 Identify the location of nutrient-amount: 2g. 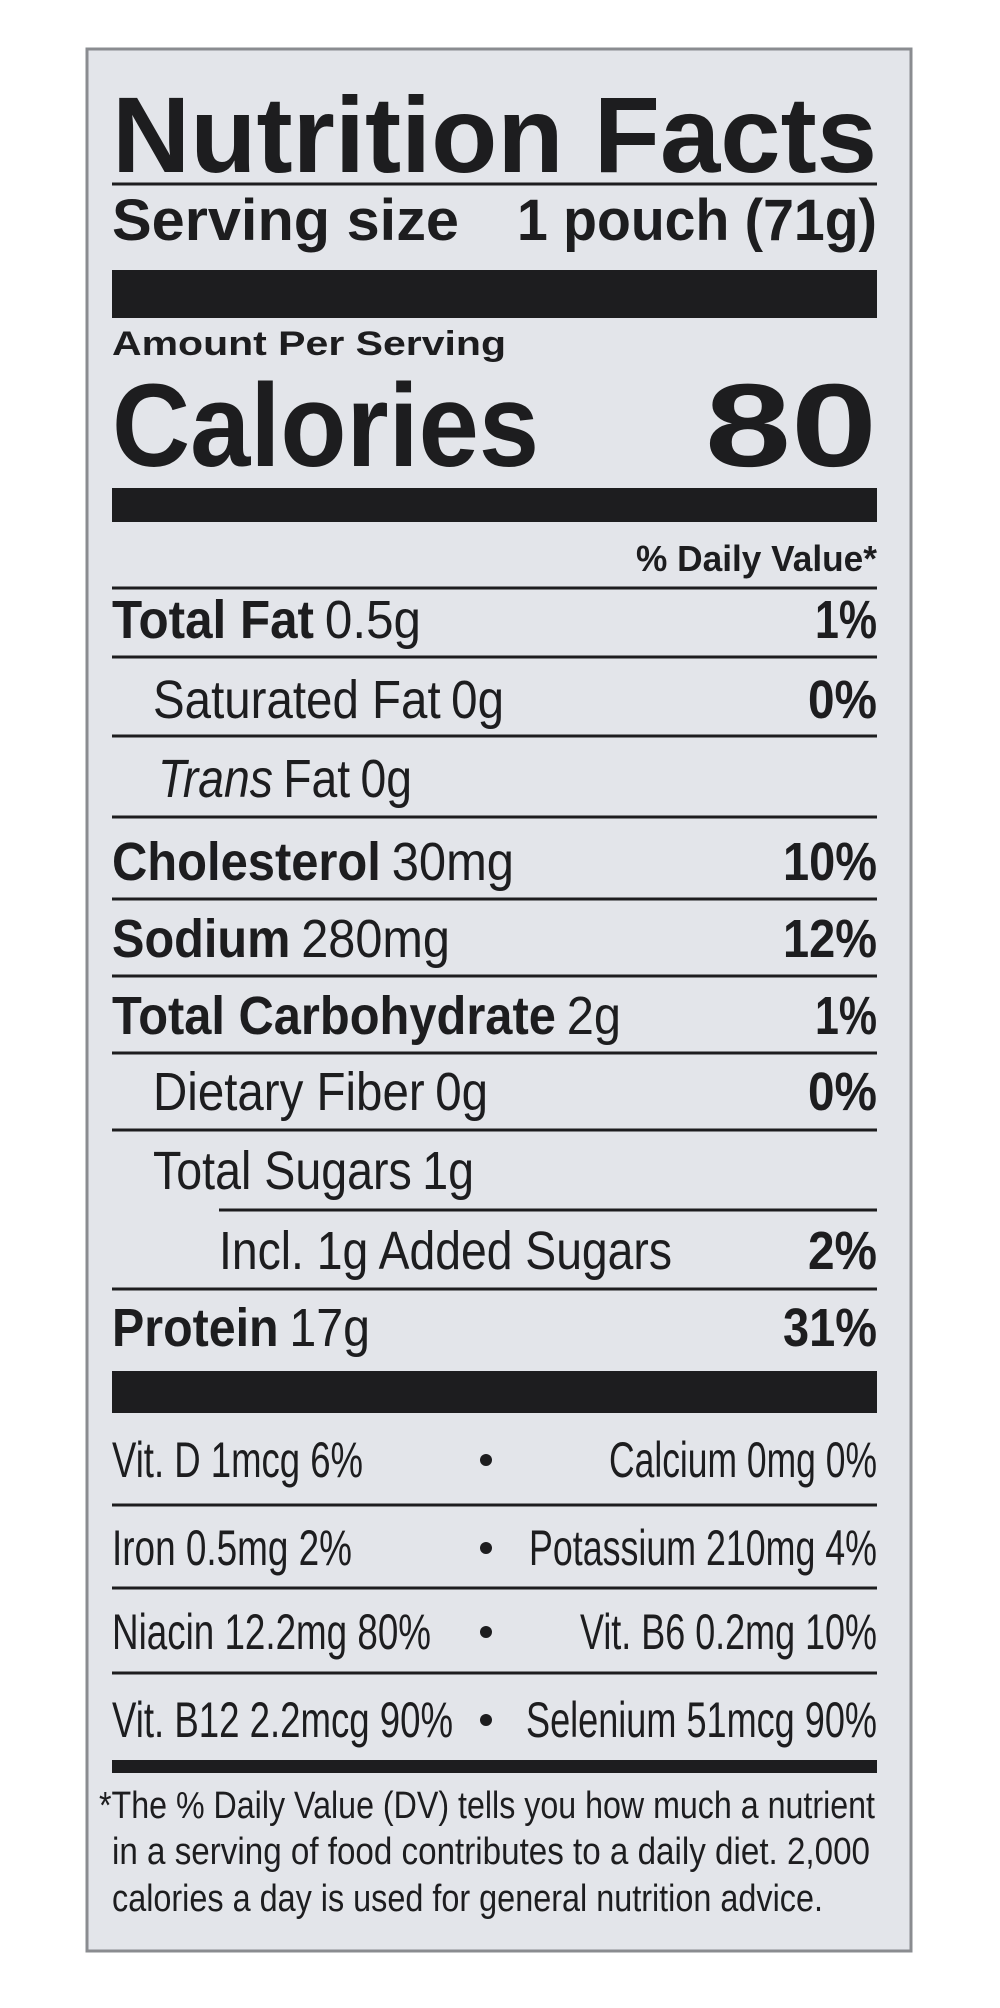
(594, 1016).